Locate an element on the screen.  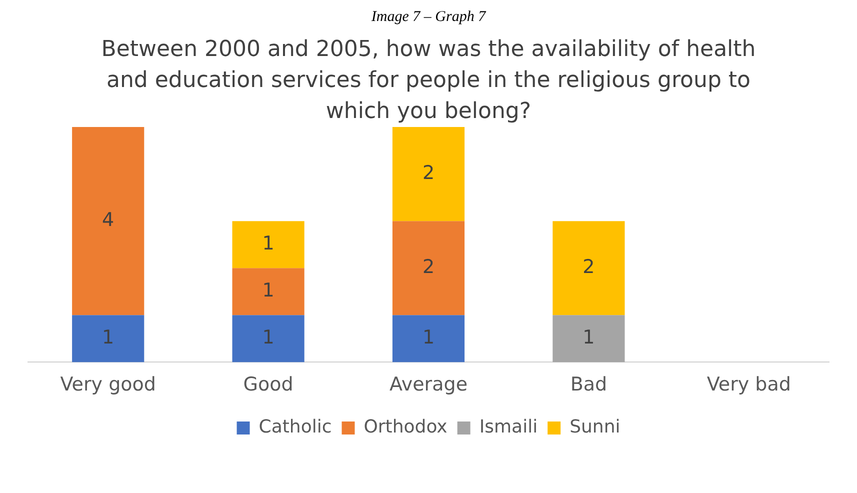
data-label: 4 is located at coordinates (108, 220).